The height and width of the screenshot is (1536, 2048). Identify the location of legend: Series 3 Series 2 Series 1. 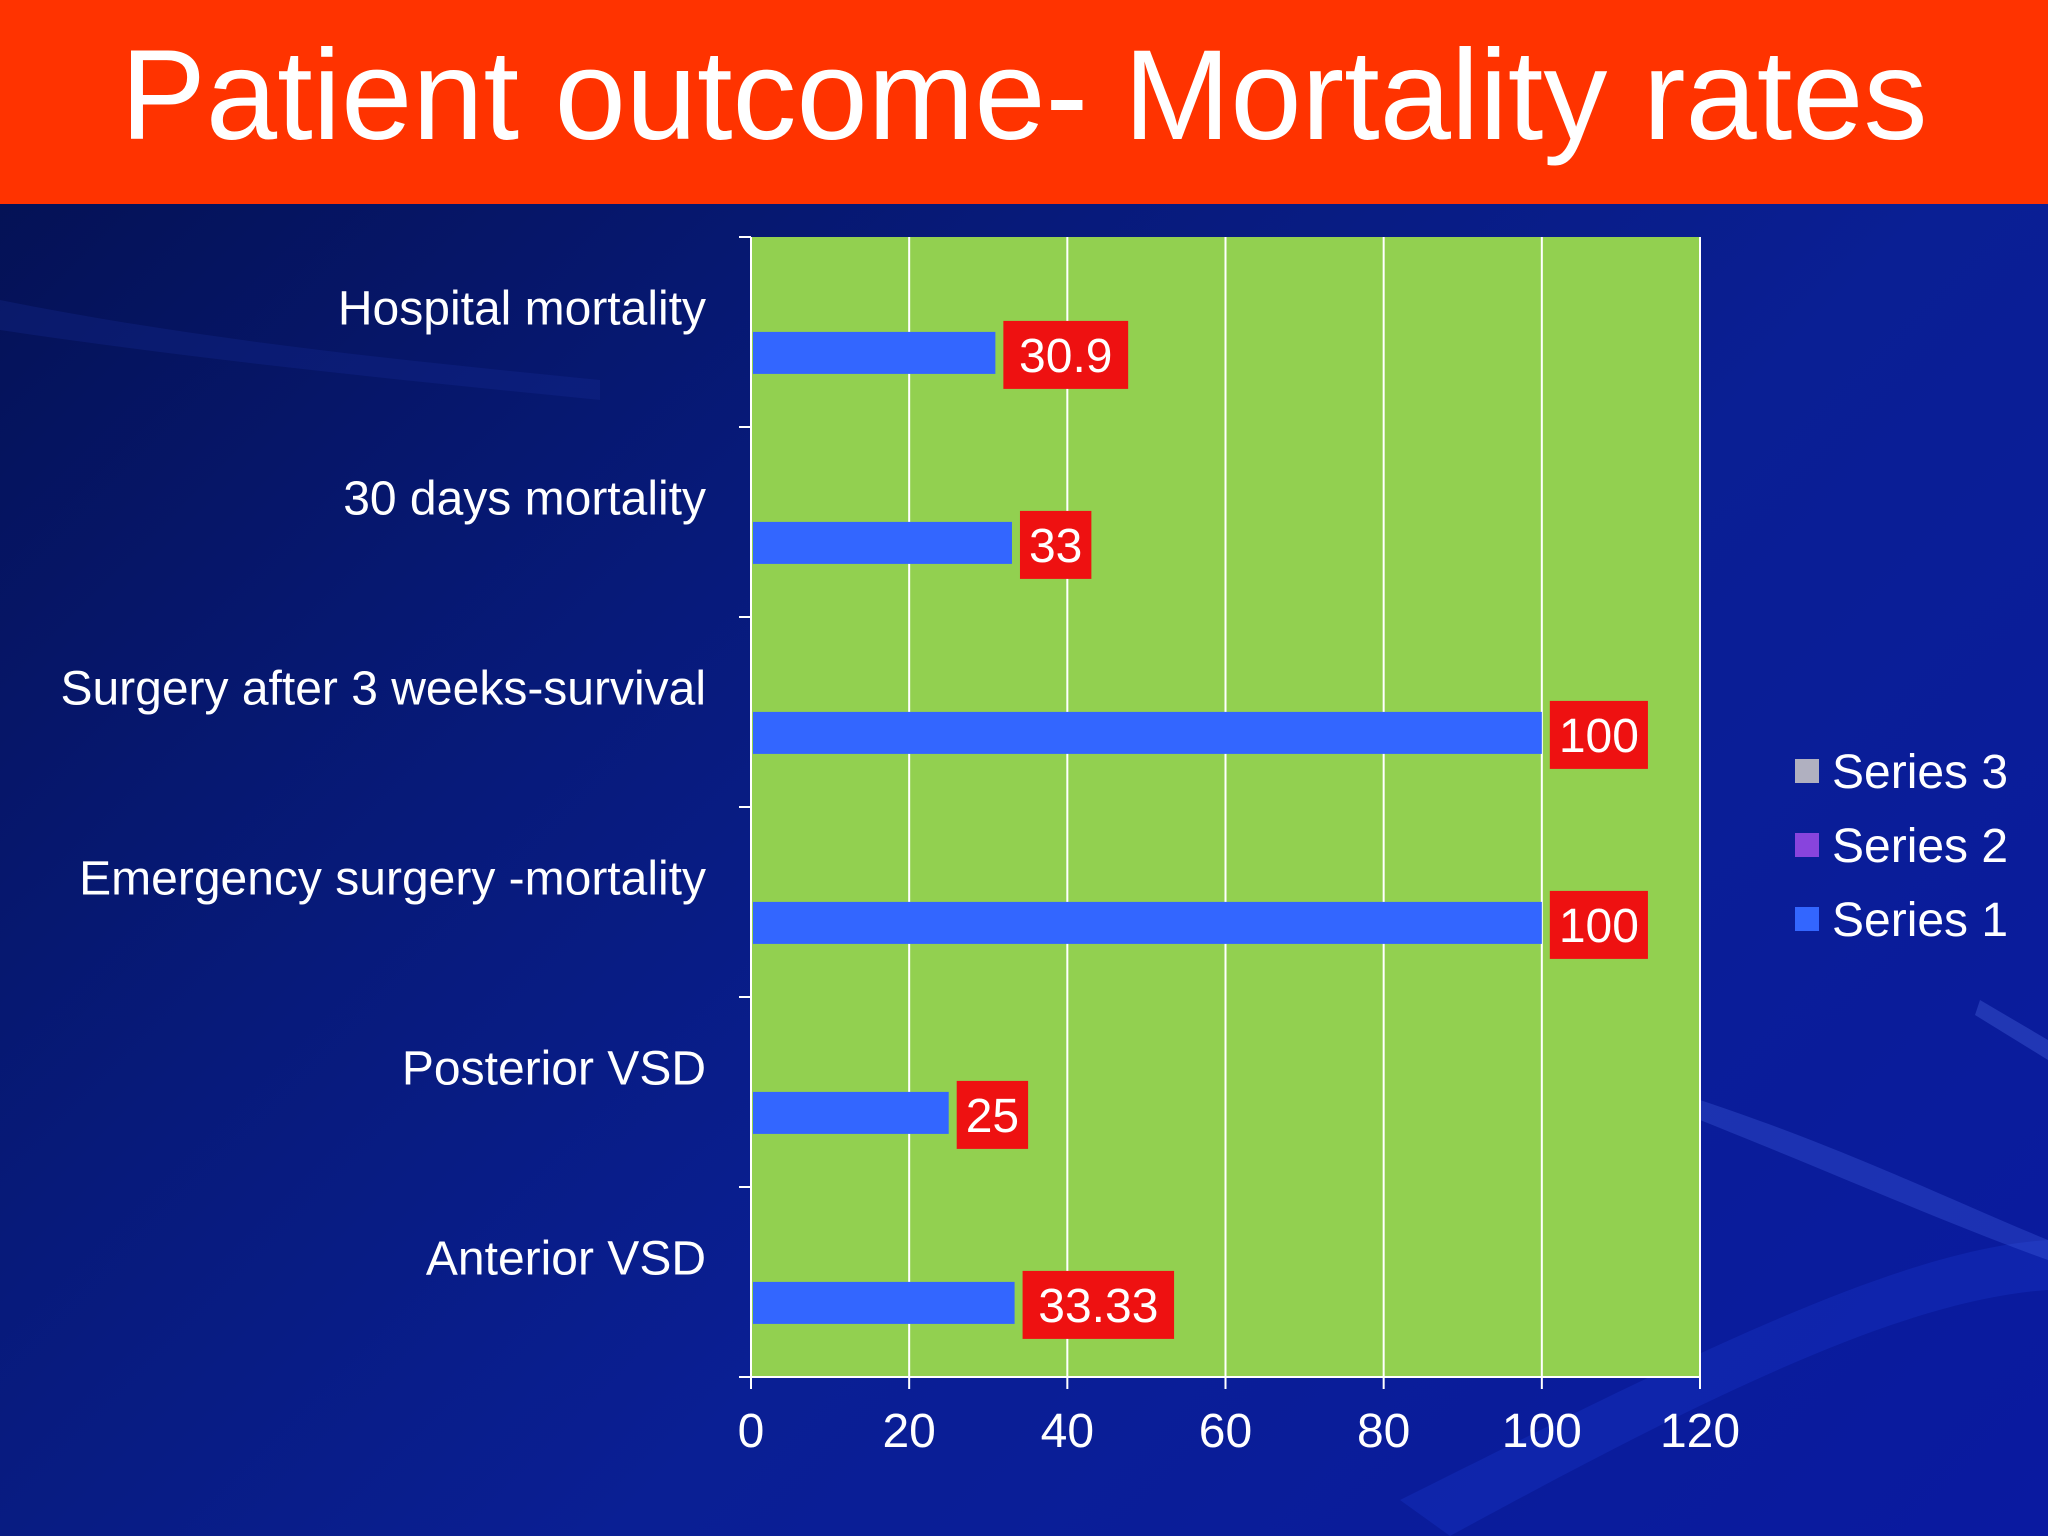
(1901, 846).